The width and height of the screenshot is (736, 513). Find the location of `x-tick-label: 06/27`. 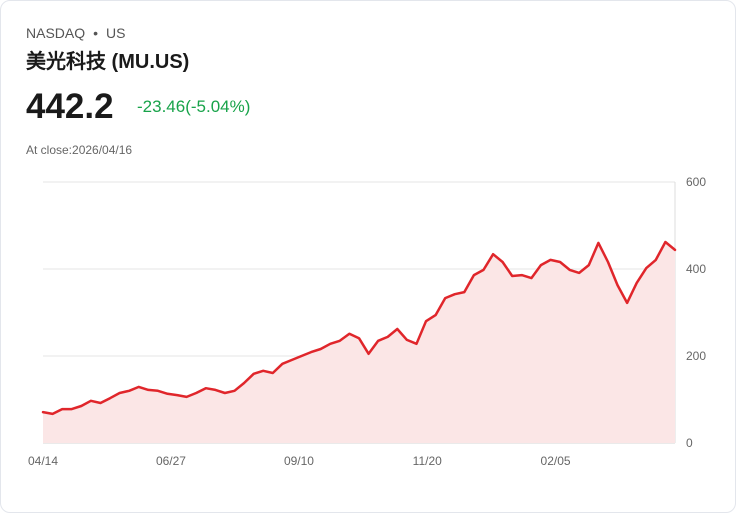

x-tick-label: 06/27 is located at coordinates (171, 461).